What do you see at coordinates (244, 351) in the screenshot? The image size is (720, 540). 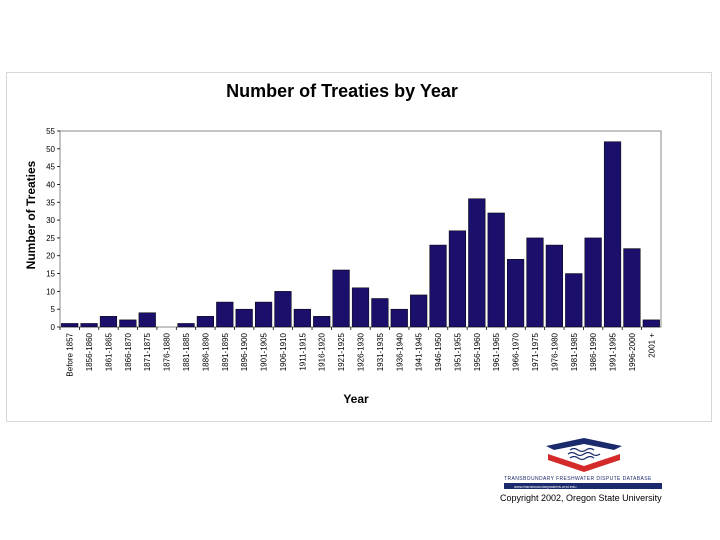 I see `x-tick-label-9: 1896-1900` at bounding box center [244, 351].